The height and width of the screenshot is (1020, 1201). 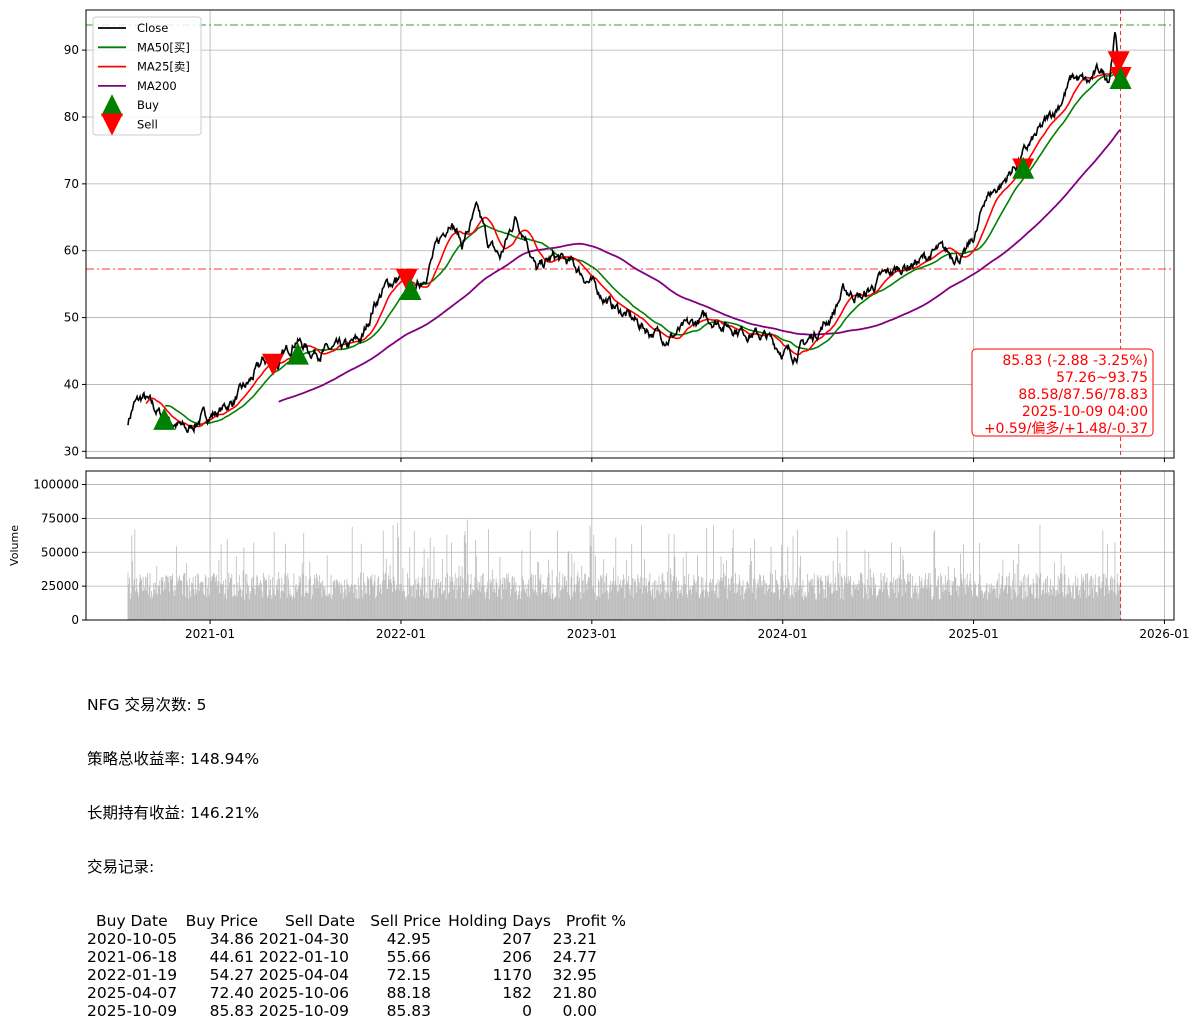 I want to click on table-cell: 2021-04-30, so click(x=303, y=939).